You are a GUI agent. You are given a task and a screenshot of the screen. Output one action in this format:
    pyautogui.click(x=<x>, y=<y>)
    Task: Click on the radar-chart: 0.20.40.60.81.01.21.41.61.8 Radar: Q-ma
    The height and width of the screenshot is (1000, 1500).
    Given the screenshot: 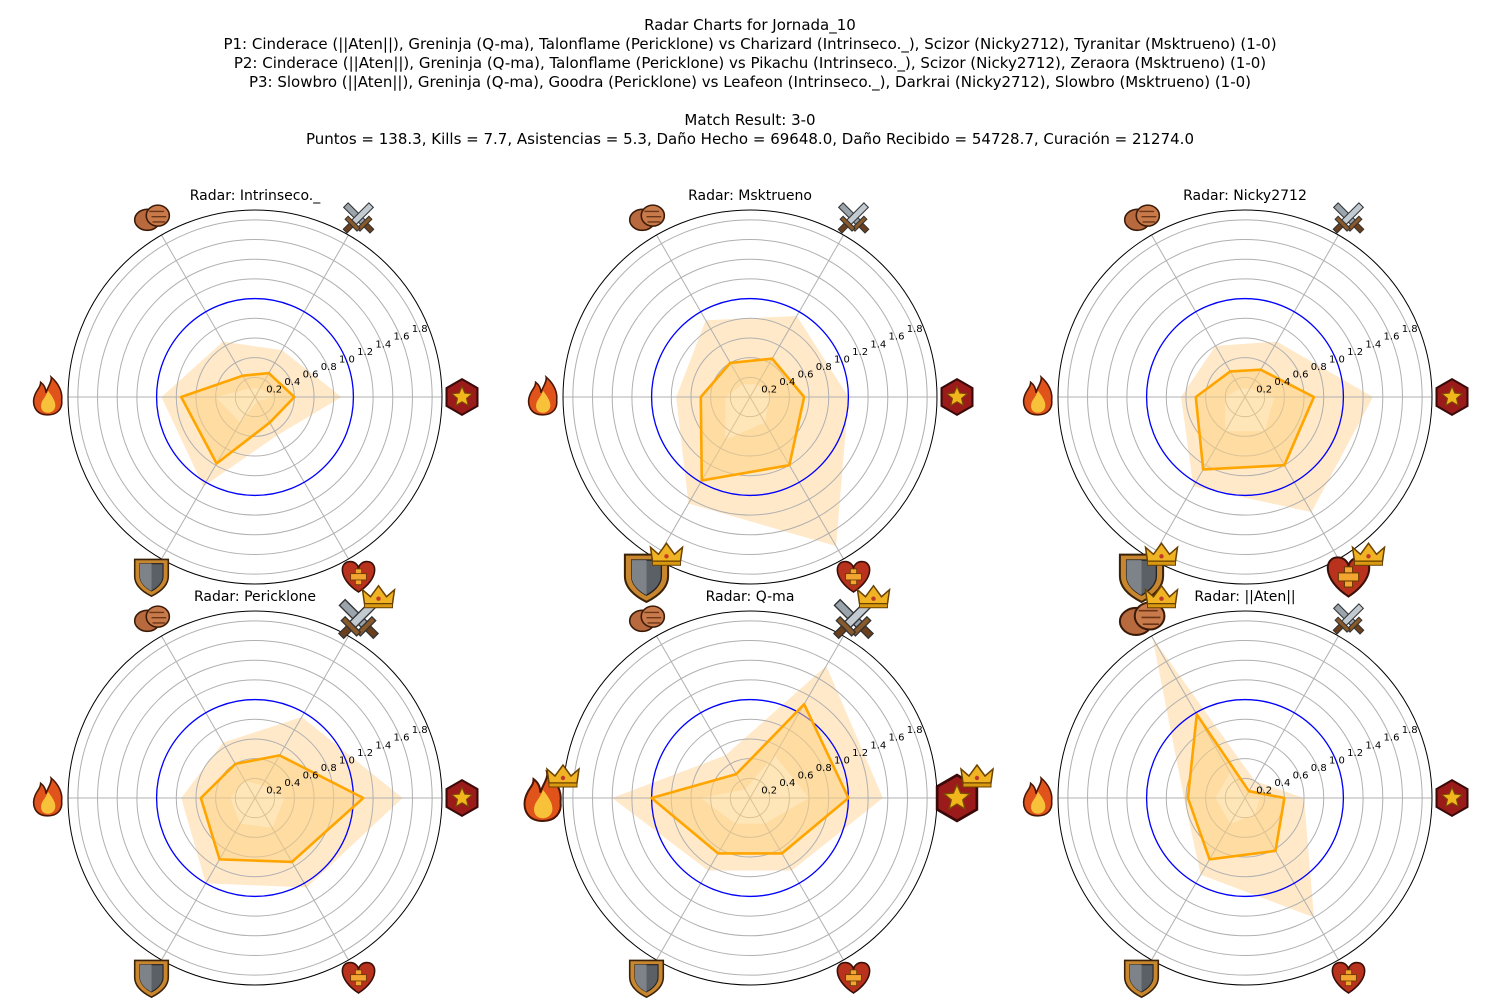 What is the action you would take?
    pyautogui.click(x=759, y=791)
    